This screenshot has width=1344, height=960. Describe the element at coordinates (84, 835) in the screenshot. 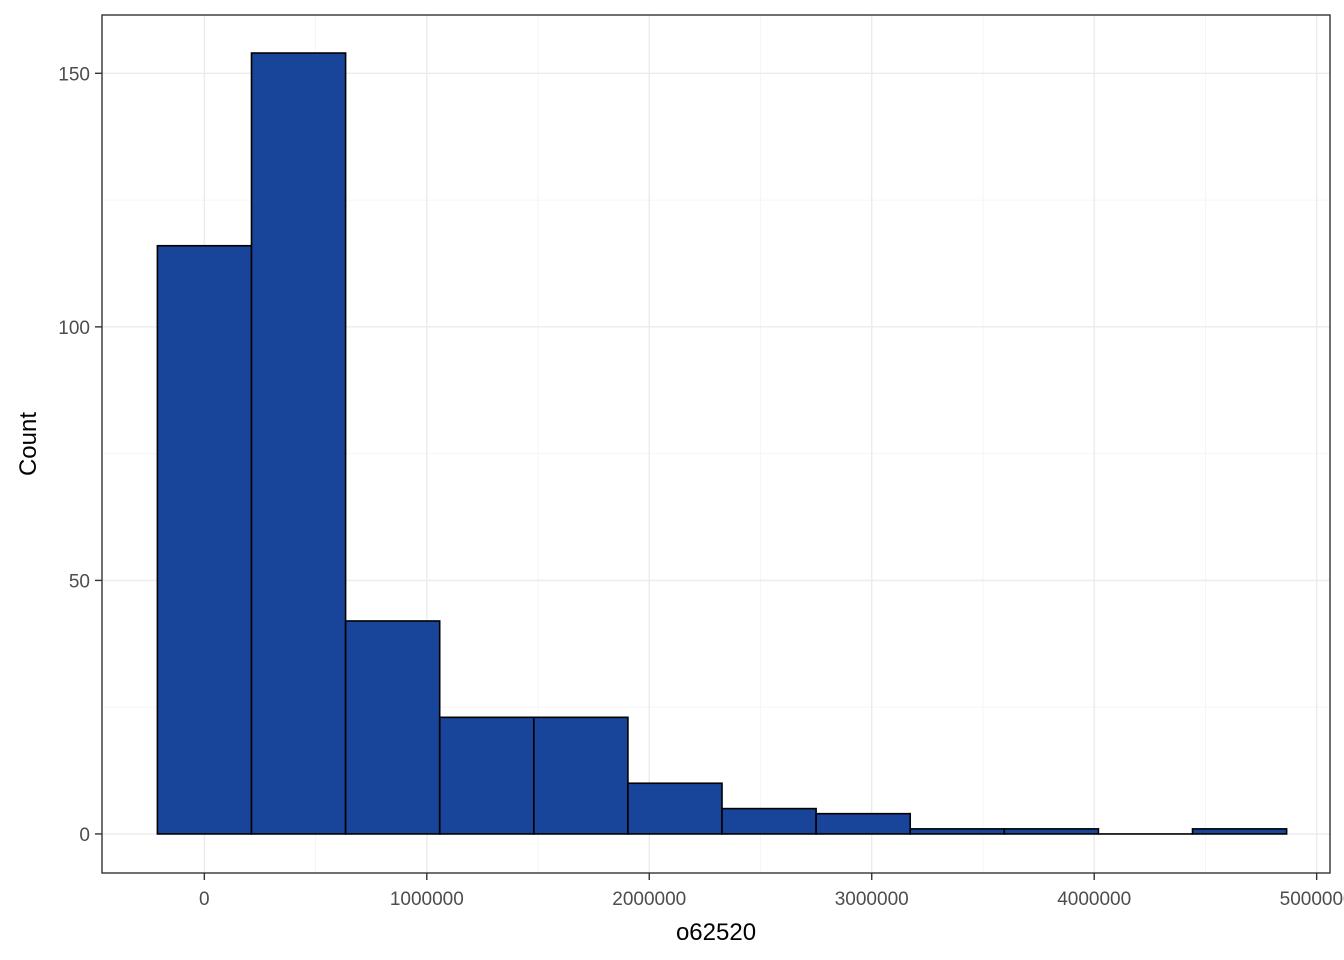

I see `y-tick-label: 0` at that location.